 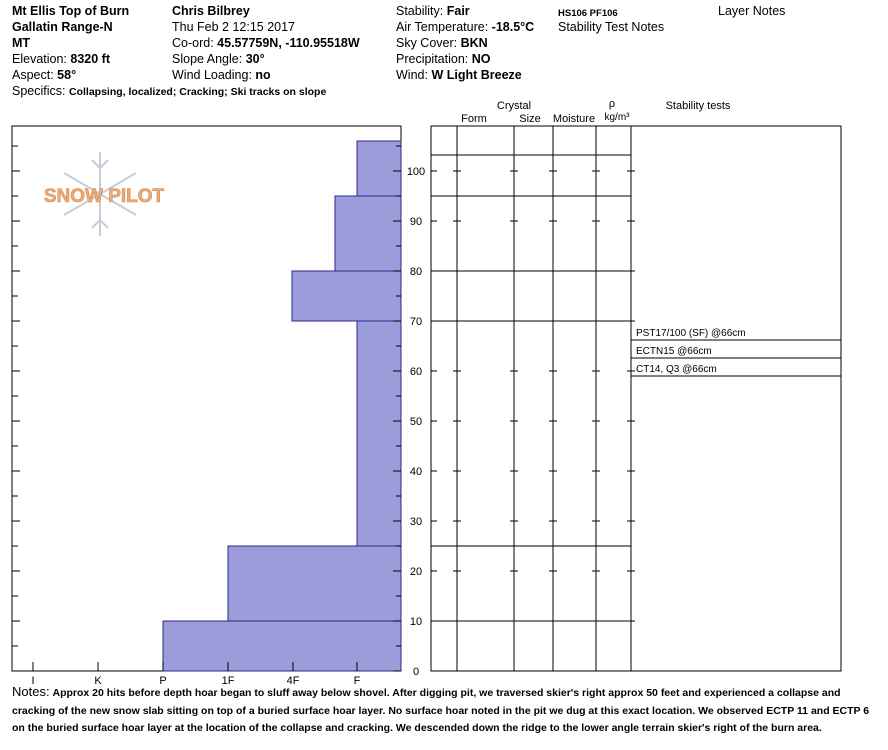 I want to click on air-temp-label: Air Temperature:, so click(x=442, y=27).